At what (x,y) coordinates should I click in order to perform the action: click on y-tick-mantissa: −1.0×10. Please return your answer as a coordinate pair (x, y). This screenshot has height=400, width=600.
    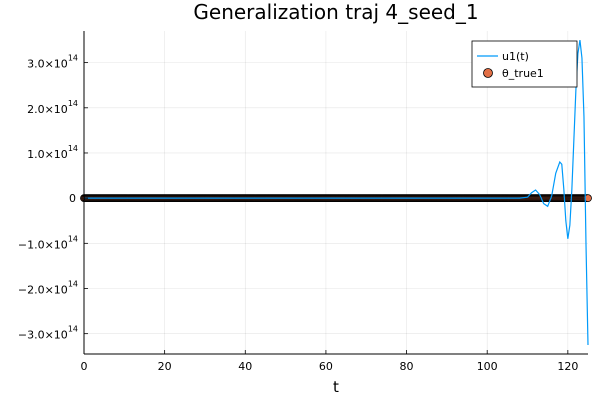
    Looking at the image, I should click on (43, 244).